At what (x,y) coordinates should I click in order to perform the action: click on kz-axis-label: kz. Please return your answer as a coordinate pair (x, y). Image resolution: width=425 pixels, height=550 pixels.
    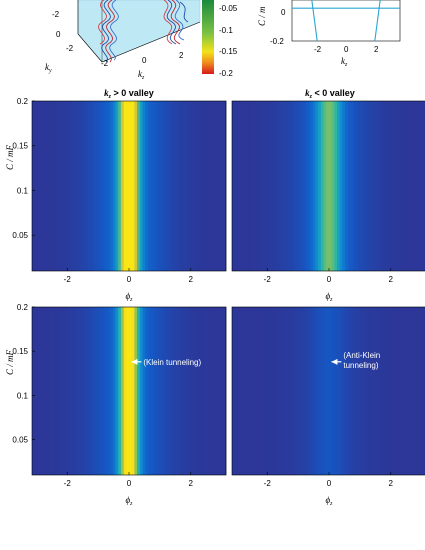
    Looking at the image, I should click on (141, 75).